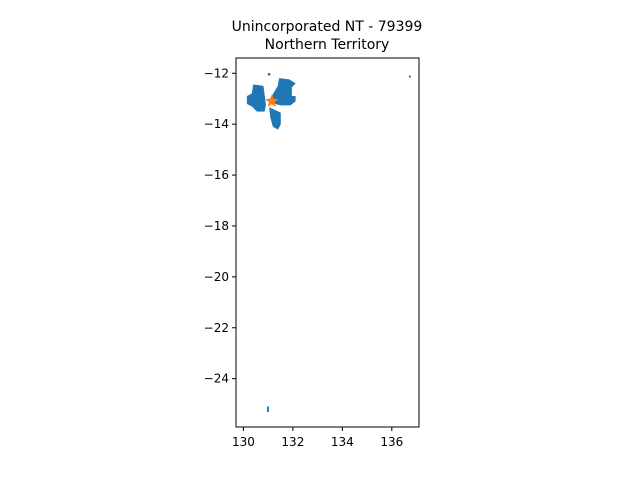 The width and height of the screenshot is (640, 480). Describe the element at coordinates (243, 442) in the screenshot. I see `x-tick-label: 130` at that location.